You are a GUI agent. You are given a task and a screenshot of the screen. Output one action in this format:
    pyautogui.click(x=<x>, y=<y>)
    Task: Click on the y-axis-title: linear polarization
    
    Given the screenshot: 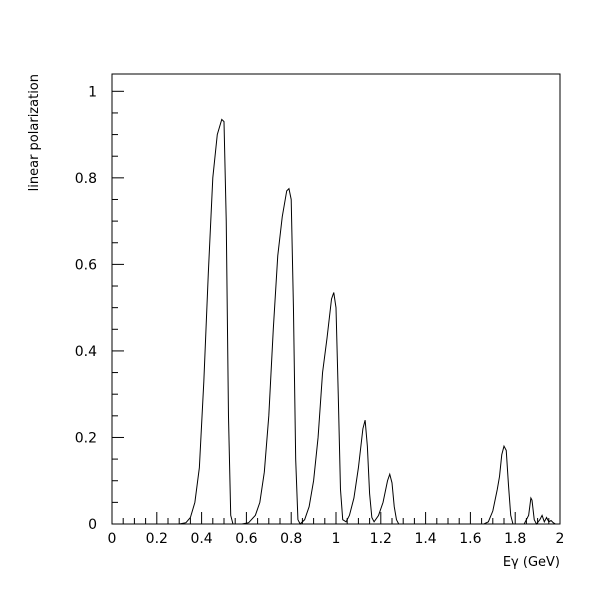 What is the action you would take?
    pyautogui.click(x=34, y=132)
    